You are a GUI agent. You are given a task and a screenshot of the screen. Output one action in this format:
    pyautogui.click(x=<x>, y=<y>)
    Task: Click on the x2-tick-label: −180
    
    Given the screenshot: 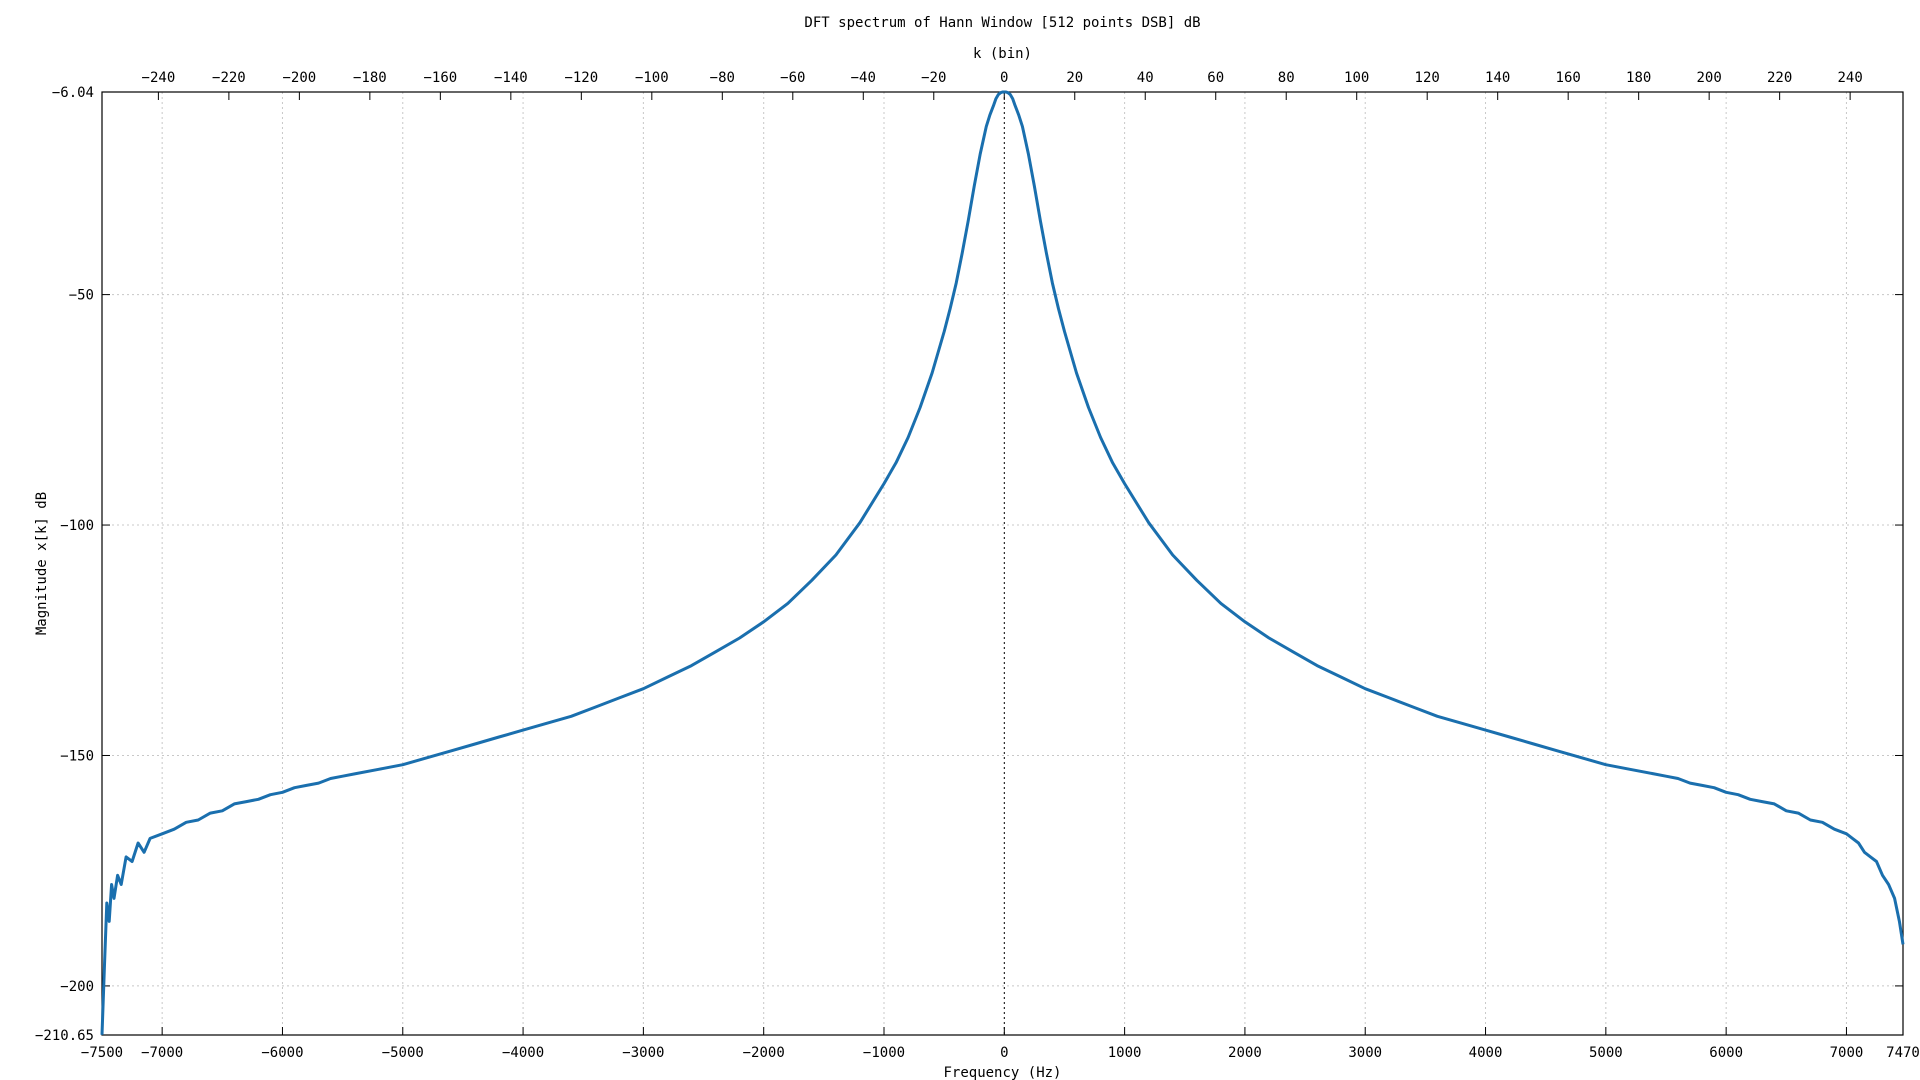 What is the action you would take?
    pyautogui.click(x=370, y=78)
    